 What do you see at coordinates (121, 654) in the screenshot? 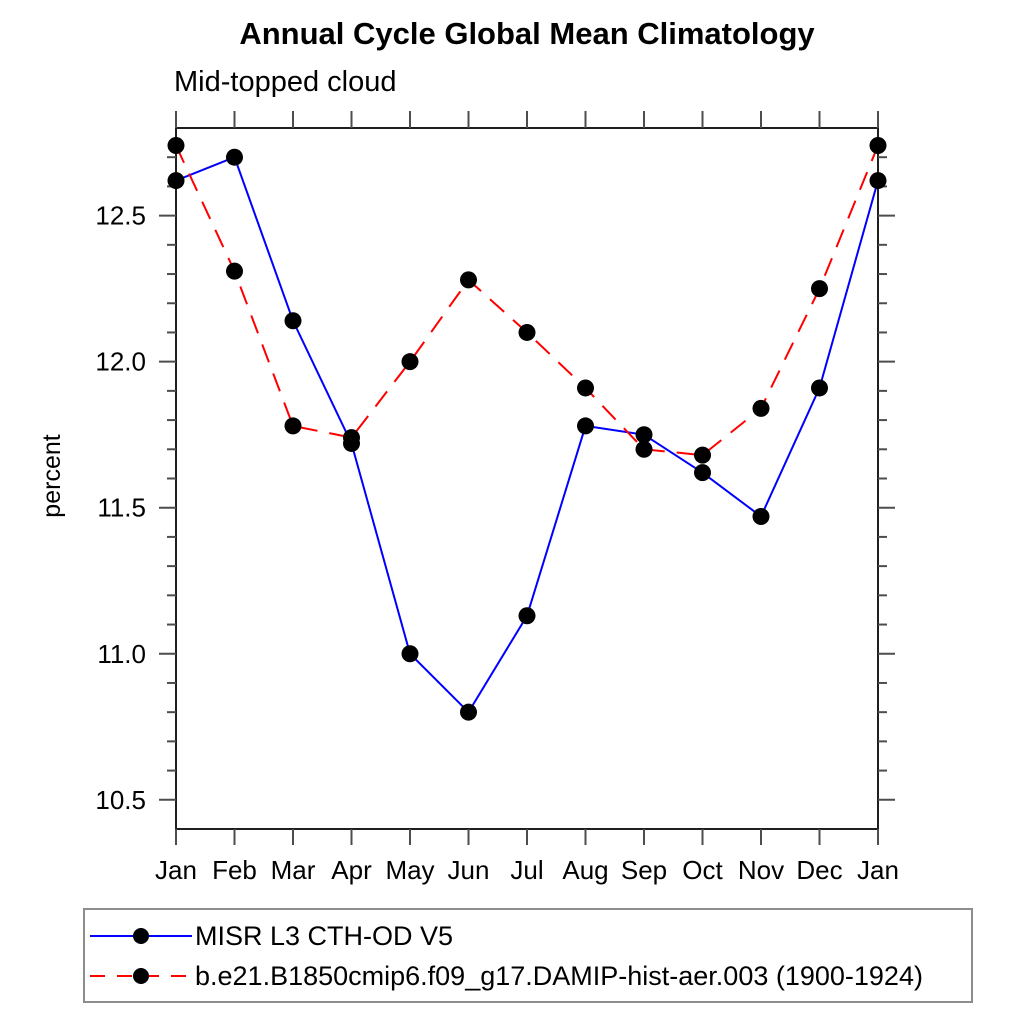
I see `y-tick-label: 11.0` at bounding box center [121, 654].